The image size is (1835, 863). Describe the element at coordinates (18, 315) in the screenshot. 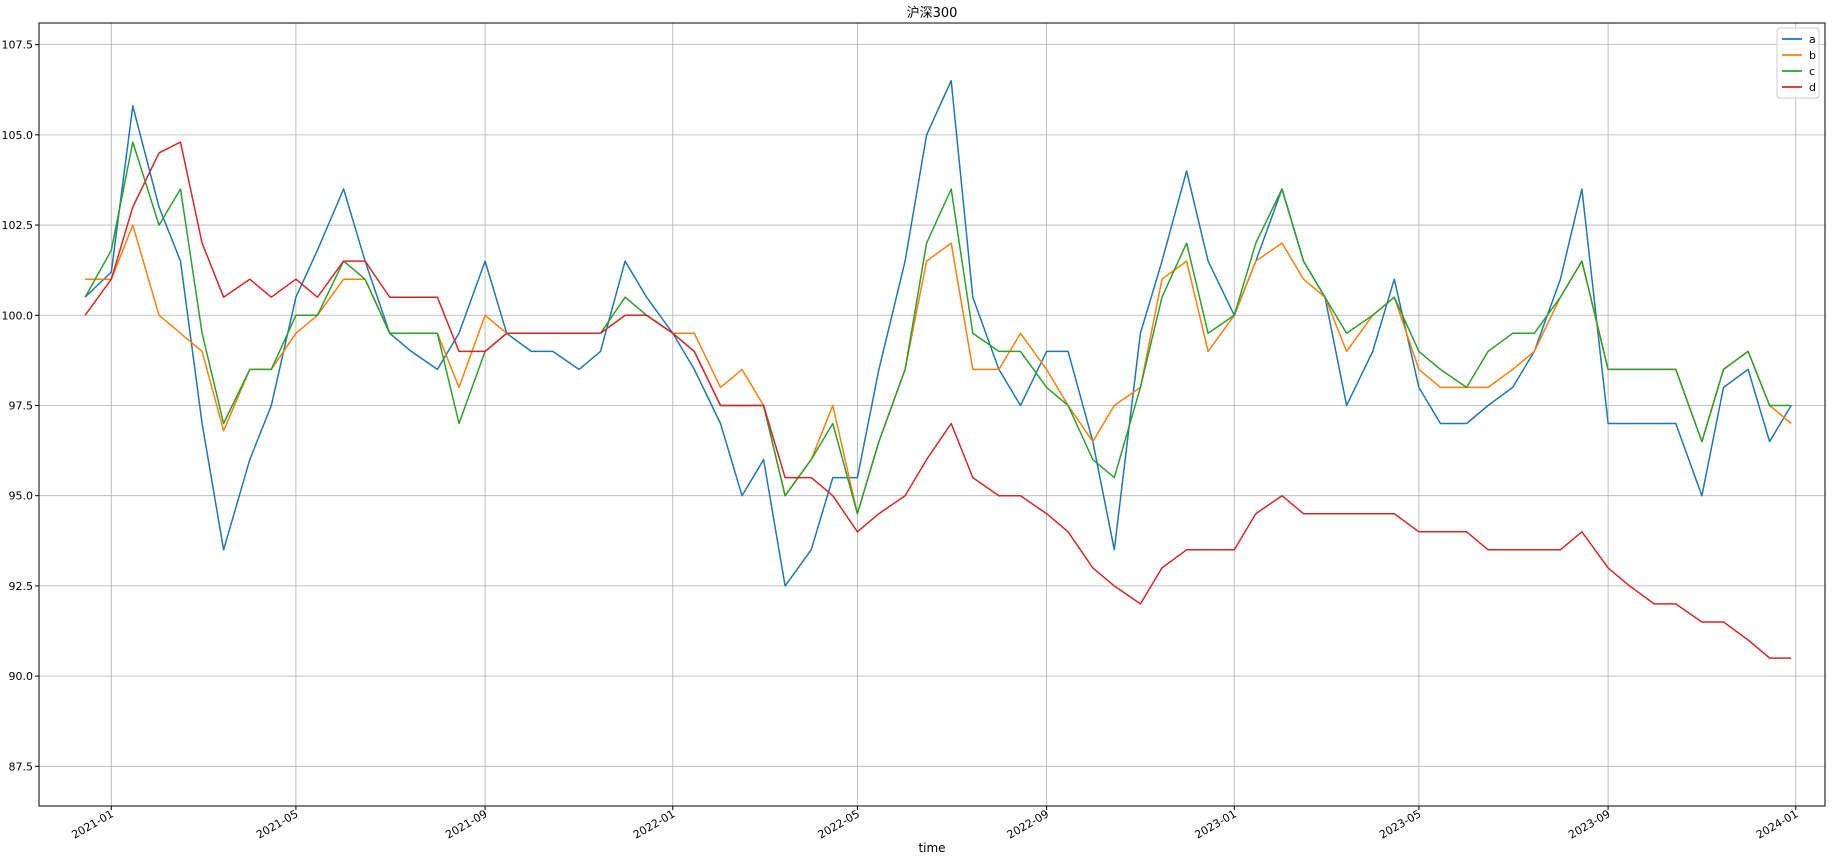

I see `y-tick-label: 100.0` at that location.